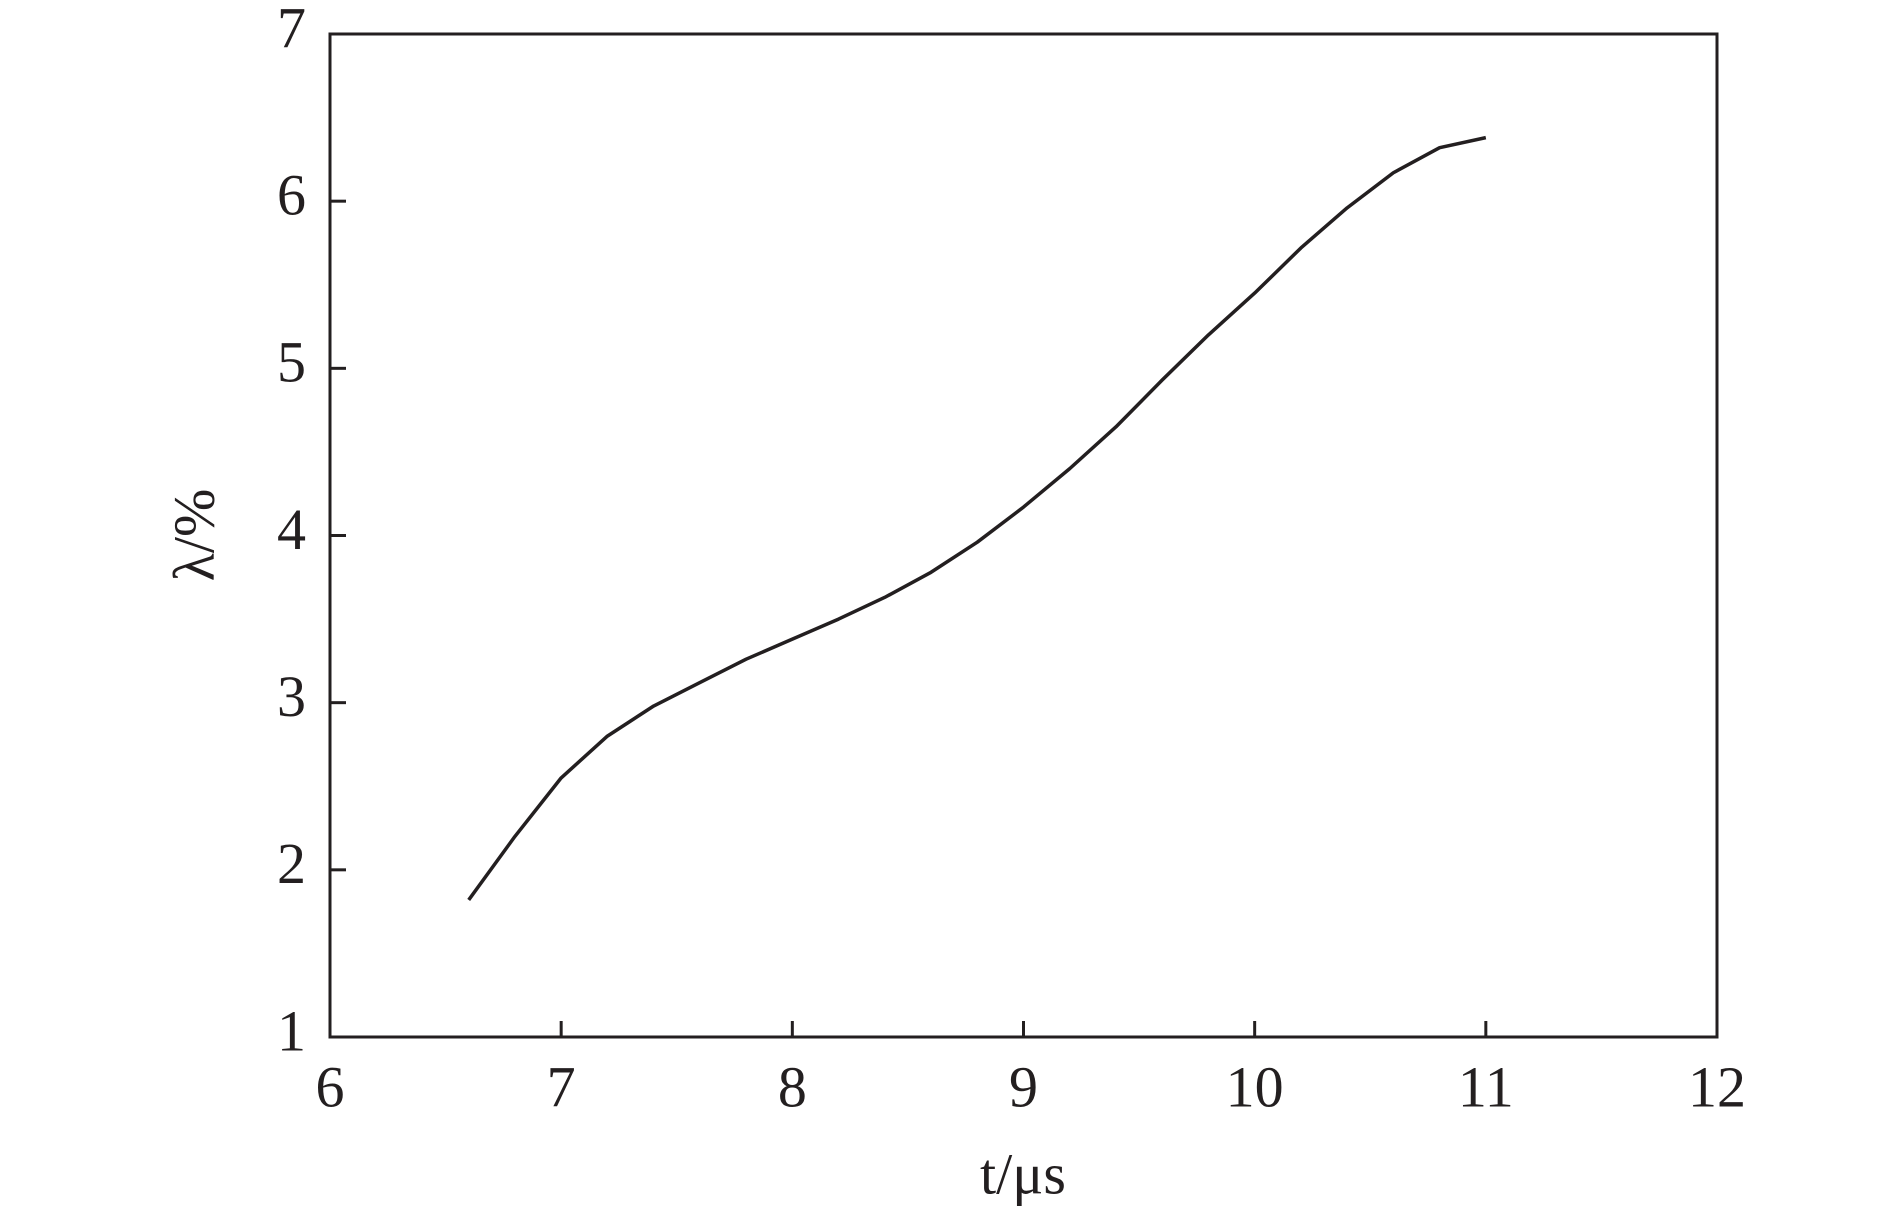 The image size is (1890, 1211). I want to click on x-tick-label: 7, so click(561, 1086).